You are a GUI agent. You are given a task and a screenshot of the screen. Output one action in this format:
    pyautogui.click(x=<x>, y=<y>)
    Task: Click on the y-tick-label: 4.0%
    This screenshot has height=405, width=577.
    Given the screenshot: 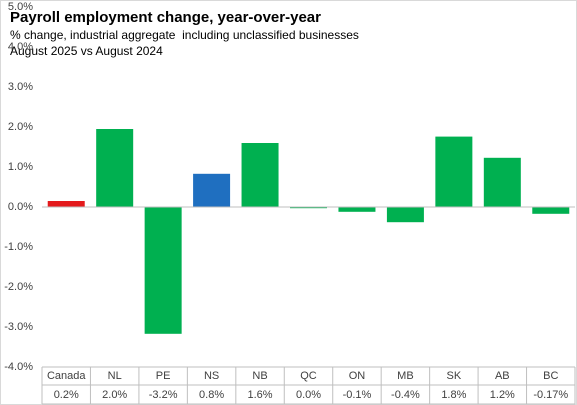 What is the action you would take?
    pyautogui.click(x=20, y=47)
    